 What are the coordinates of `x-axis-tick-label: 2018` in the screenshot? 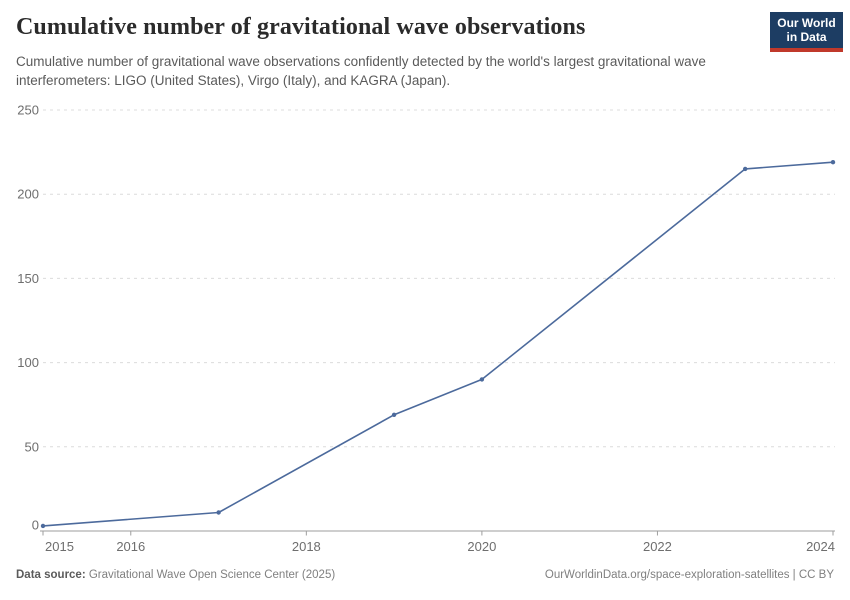 It's located at (306, 546).